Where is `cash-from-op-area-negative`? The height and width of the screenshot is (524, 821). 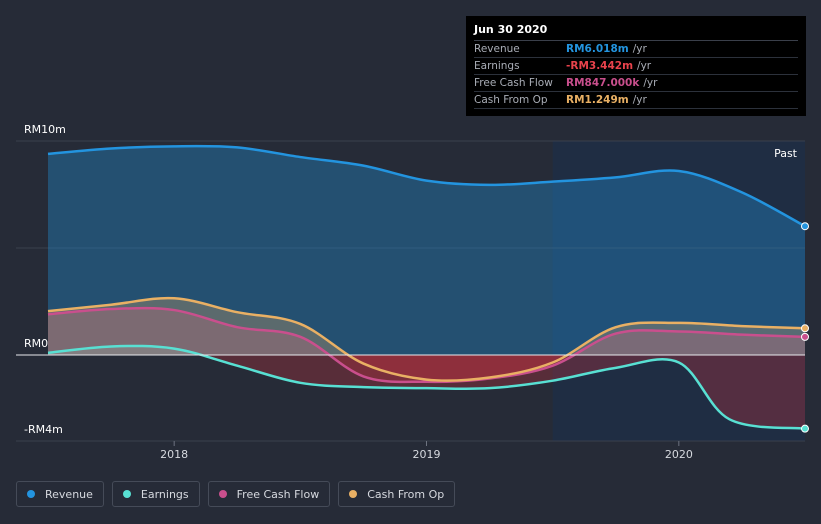 cash-from-op-area-negative is located at coordinates (426, 368).